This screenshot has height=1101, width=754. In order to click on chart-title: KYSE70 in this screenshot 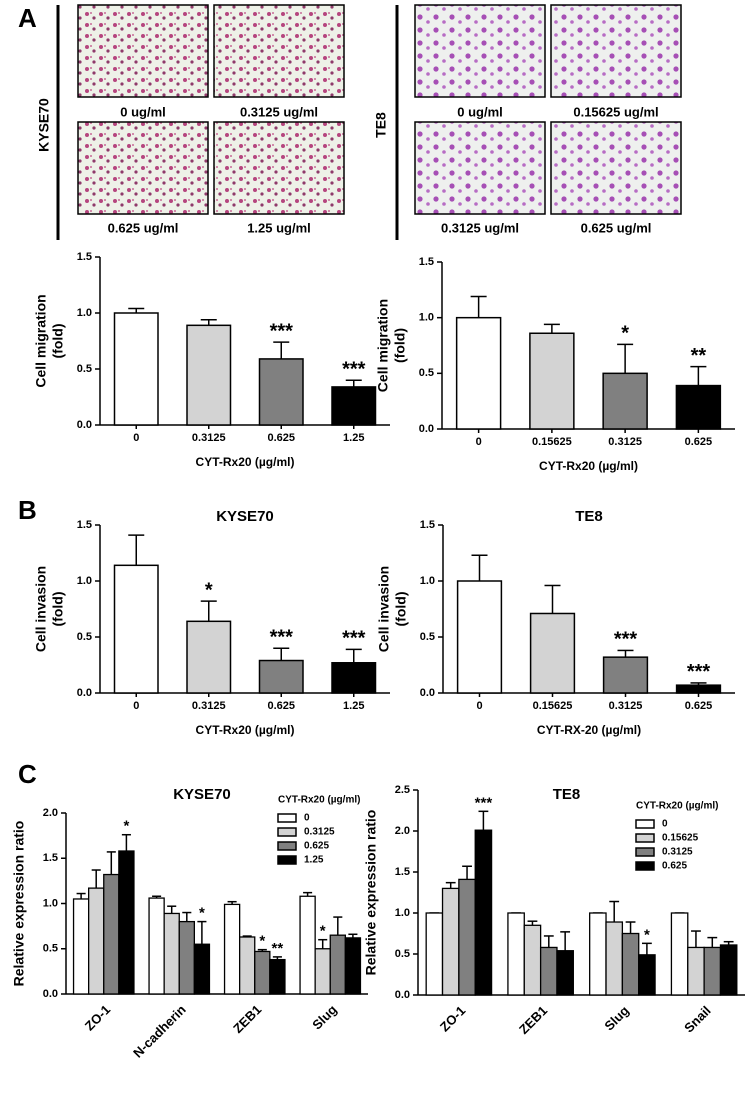, I will do `click(202, 794)`.